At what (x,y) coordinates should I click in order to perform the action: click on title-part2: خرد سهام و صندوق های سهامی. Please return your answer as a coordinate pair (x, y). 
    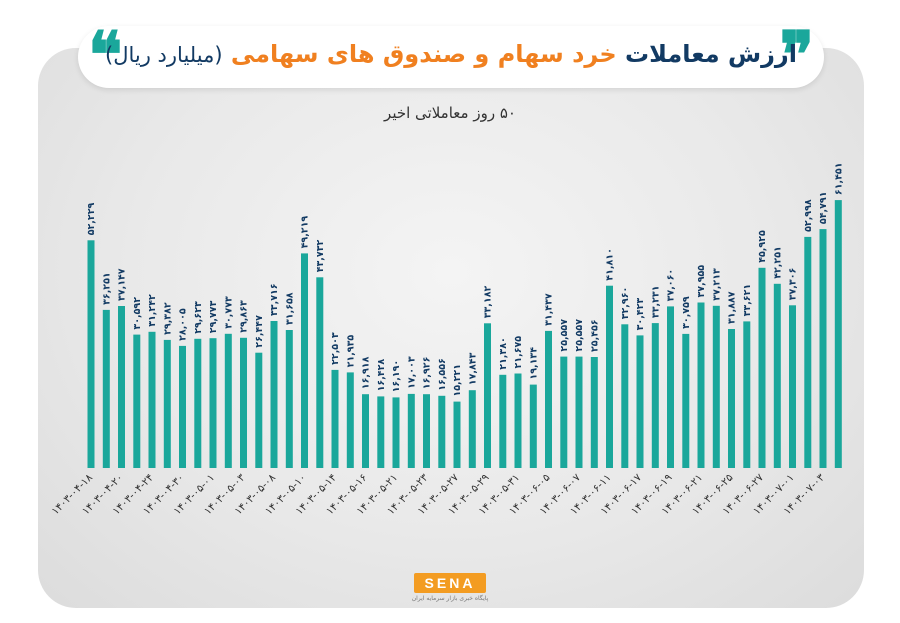
    Looking at the image, I should click on (423, 54).